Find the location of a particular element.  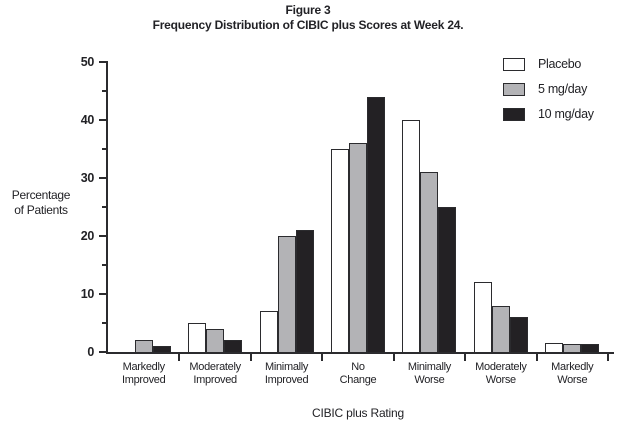

bar-10-mg-day-minimally-improved is located at coordinates (304, 291).